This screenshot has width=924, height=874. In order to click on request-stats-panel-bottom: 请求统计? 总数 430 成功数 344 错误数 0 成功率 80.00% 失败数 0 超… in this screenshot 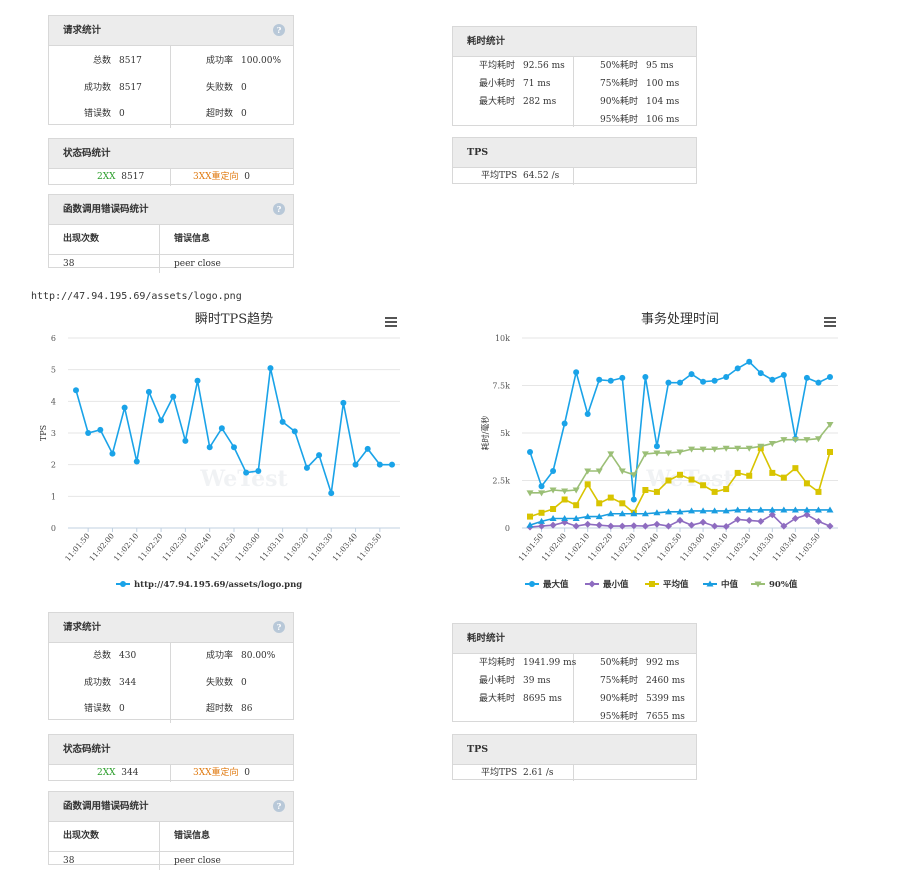, I will do `click(171, 667)`.